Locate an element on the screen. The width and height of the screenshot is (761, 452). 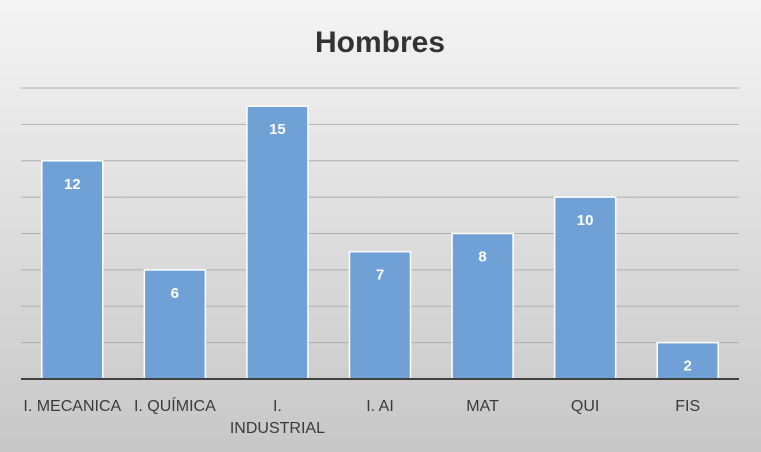
category-label: MAT is located at coordinates (482, 406).